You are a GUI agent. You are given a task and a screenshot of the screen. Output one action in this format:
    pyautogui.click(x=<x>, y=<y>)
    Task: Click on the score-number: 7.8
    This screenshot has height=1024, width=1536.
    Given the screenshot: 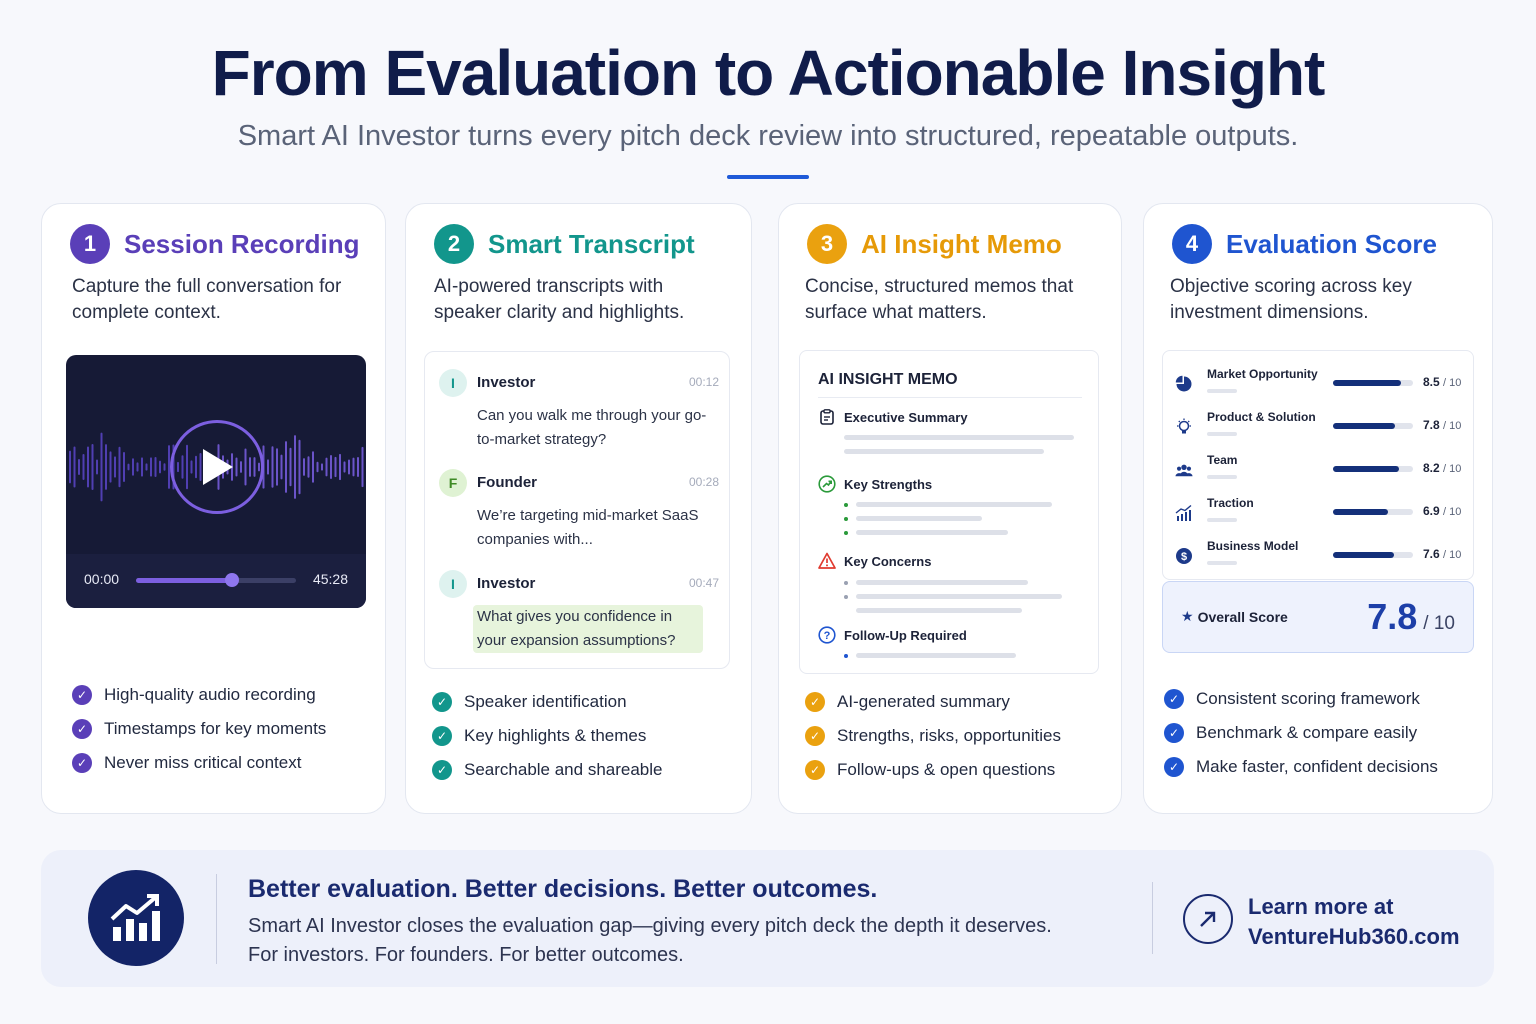 What is the action you would take?
    pyautogui.click(x=1431, y=425)
    